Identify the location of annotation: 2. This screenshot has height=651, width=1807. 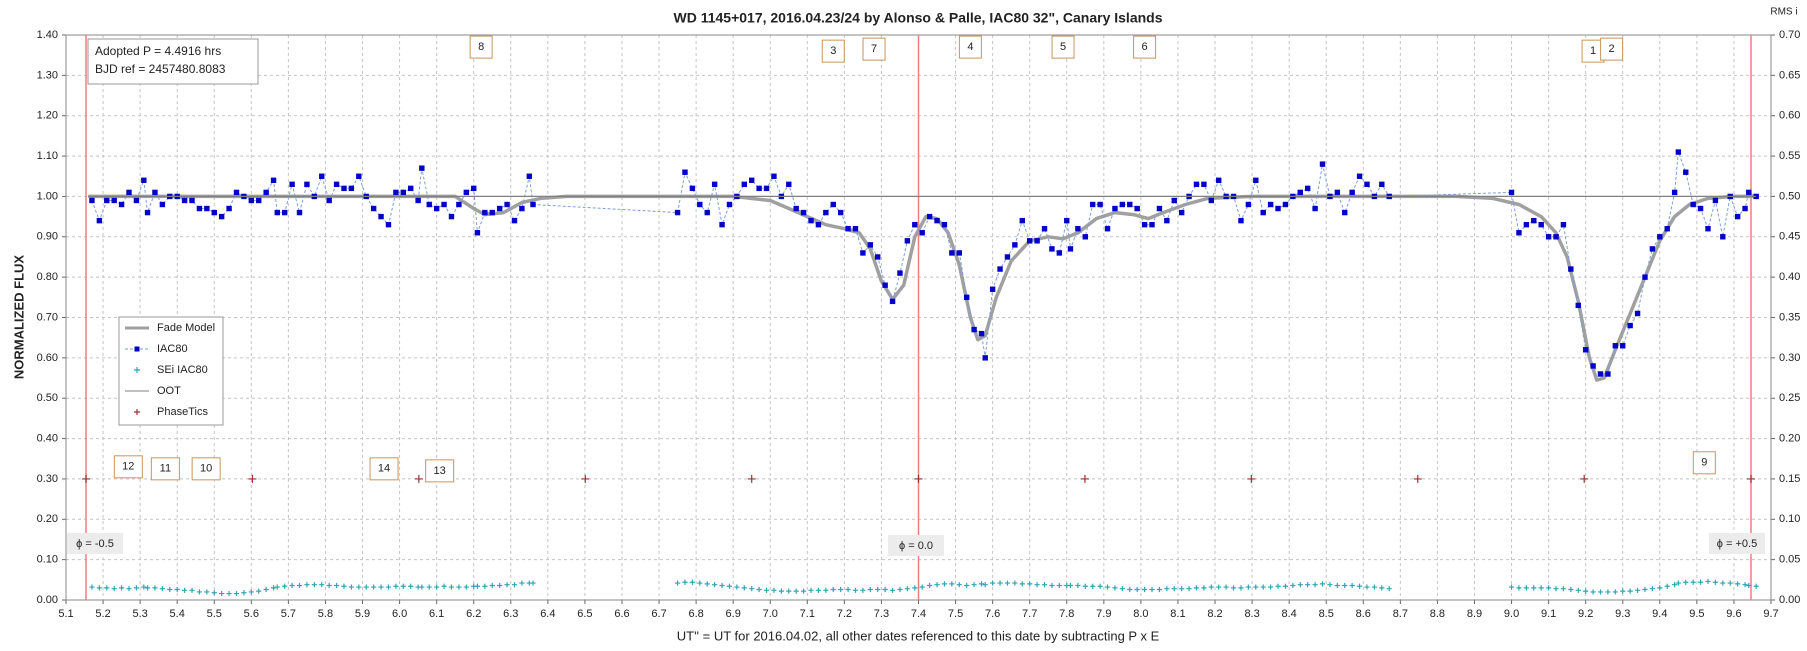
(1612, 49).